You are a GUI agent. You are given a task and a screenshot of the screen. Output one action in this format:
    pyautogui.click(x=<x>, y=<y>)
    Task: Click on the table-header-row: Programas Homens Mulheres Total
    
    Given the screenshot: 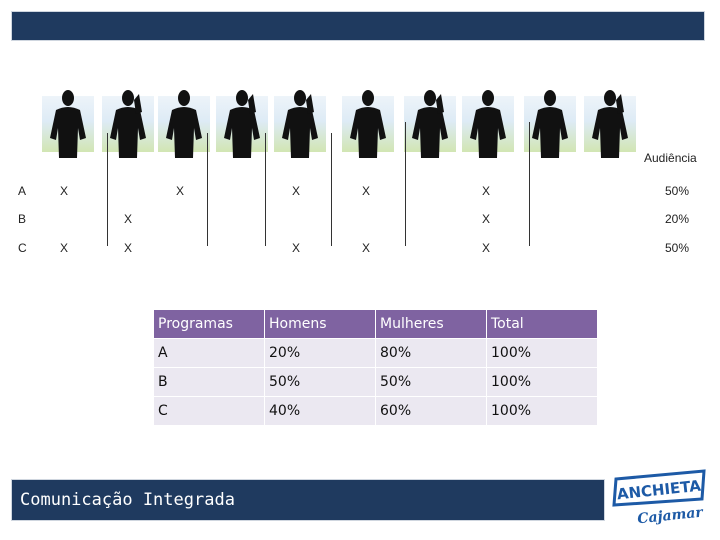 What is the action you would take?
    pyautogui.click(x=375, y=324)
    